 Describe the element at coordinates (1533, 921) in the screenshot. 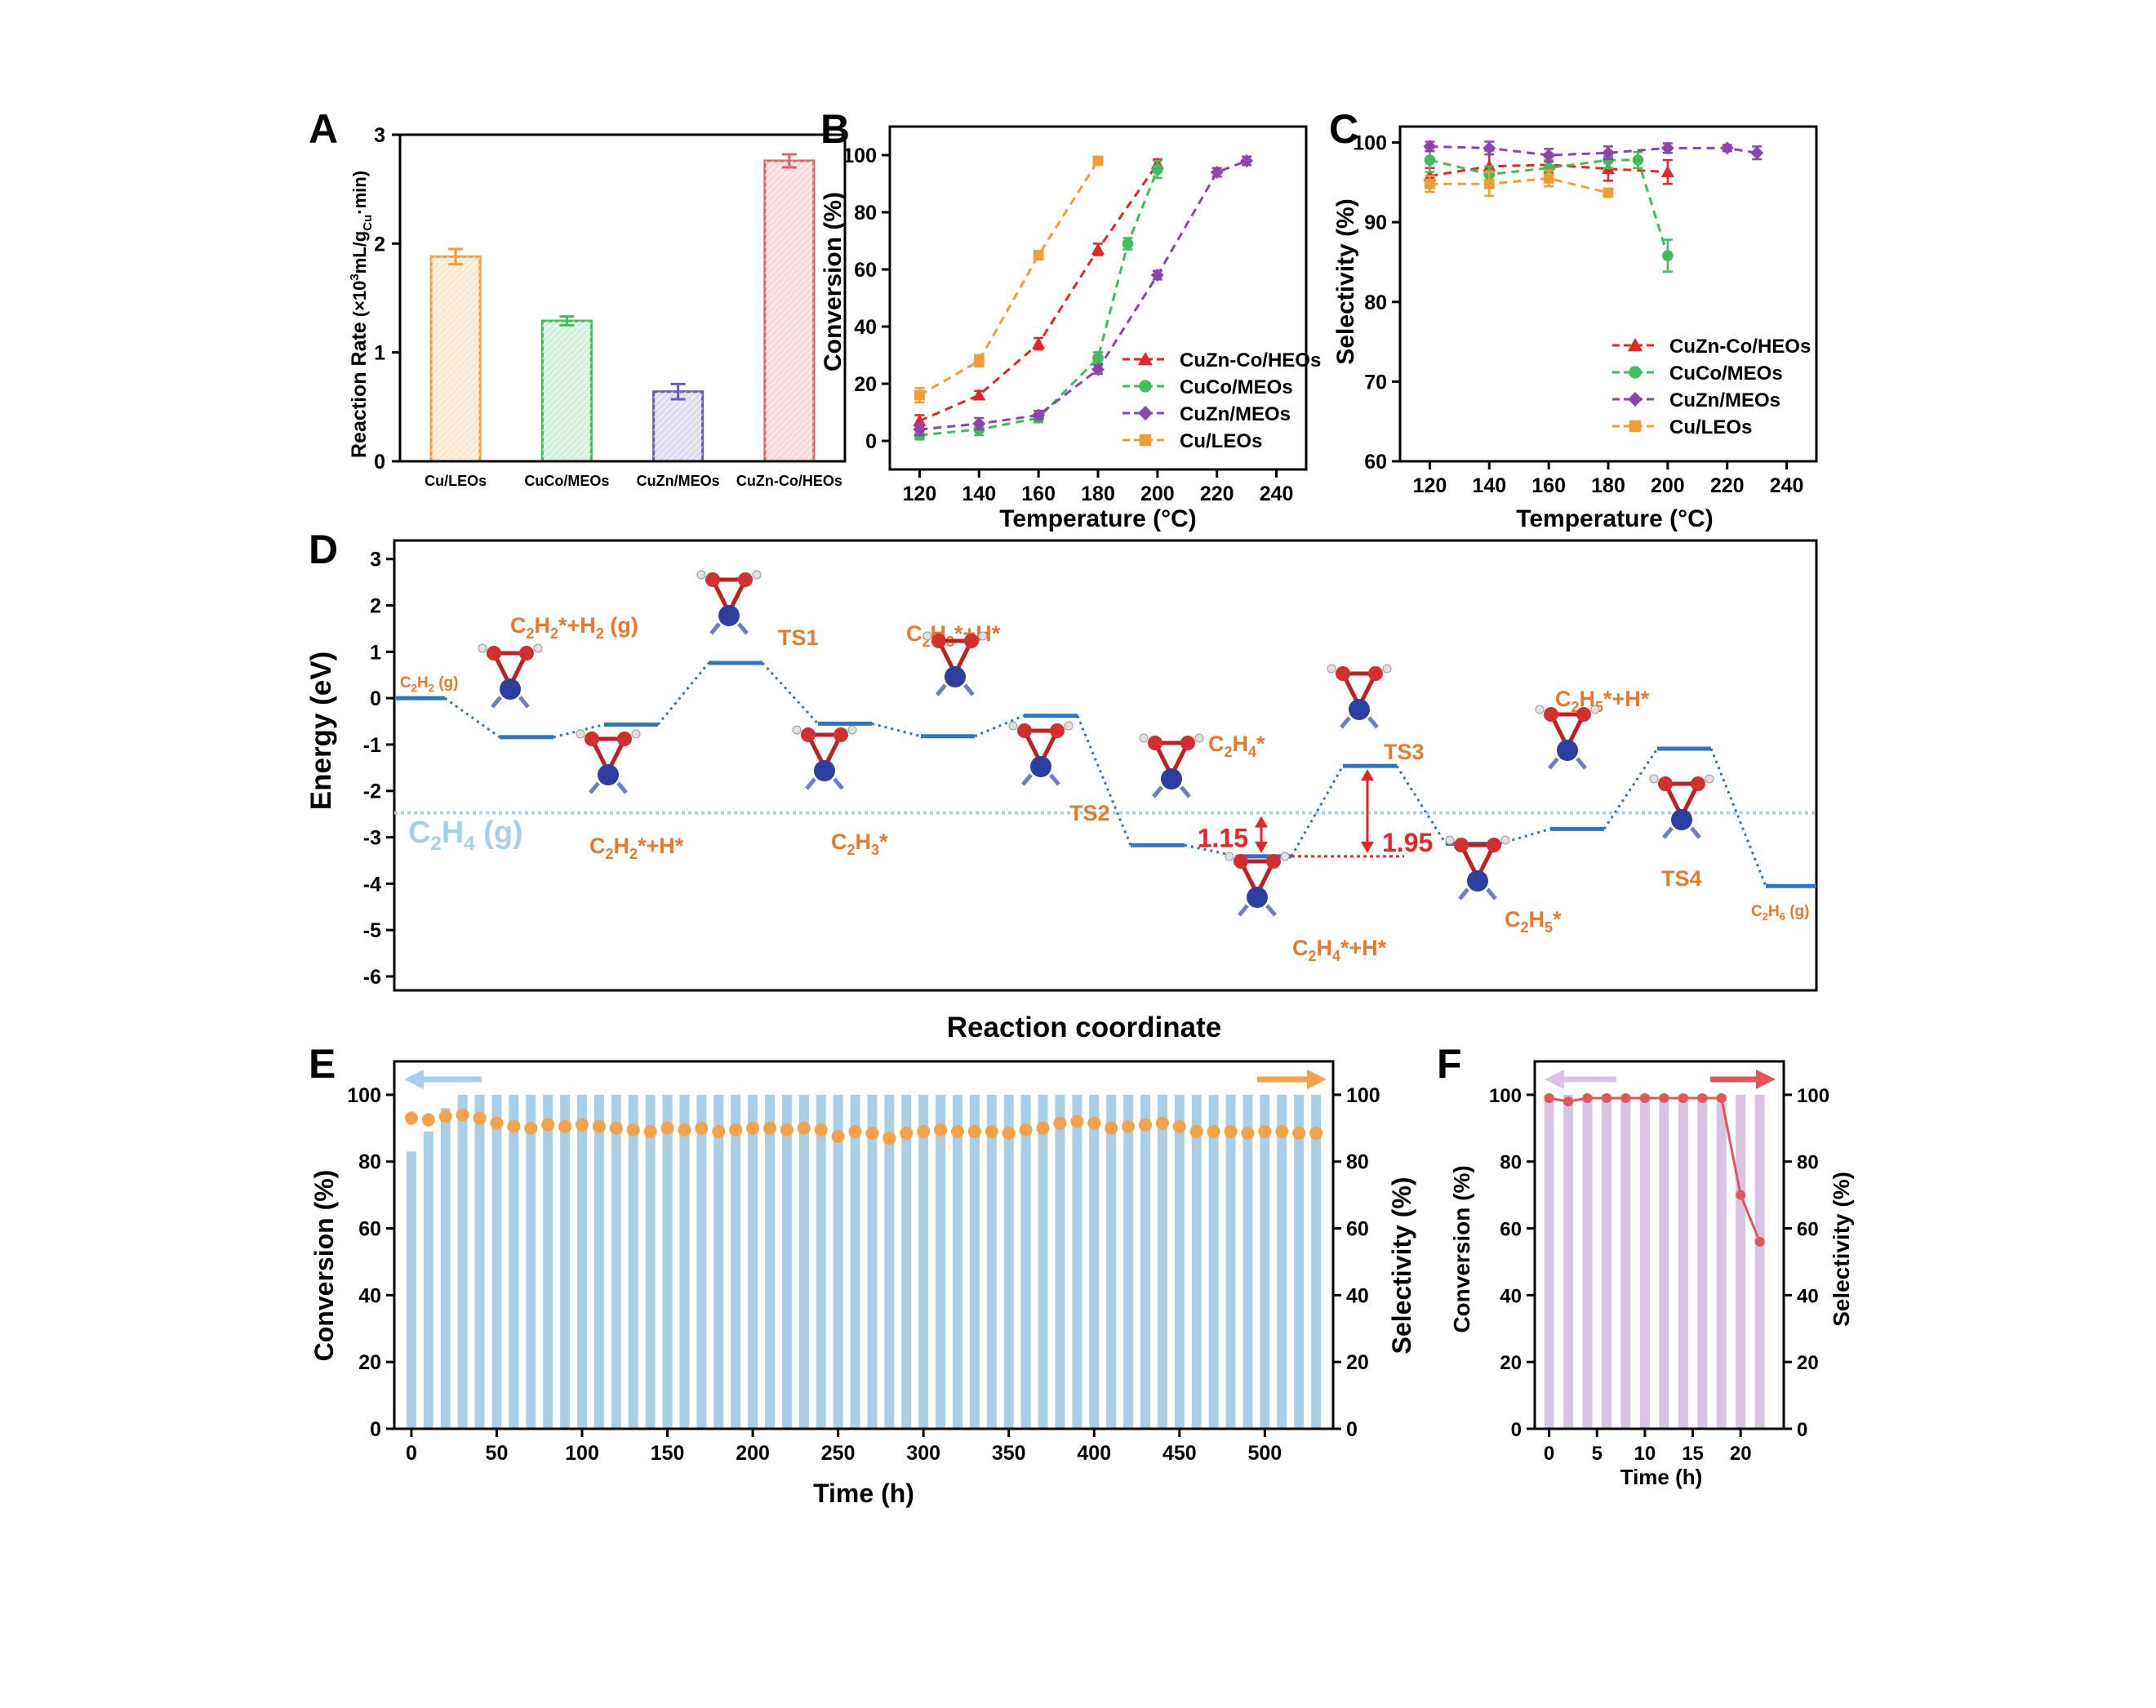

I see `label-c2h5: C2H5*` at that location.